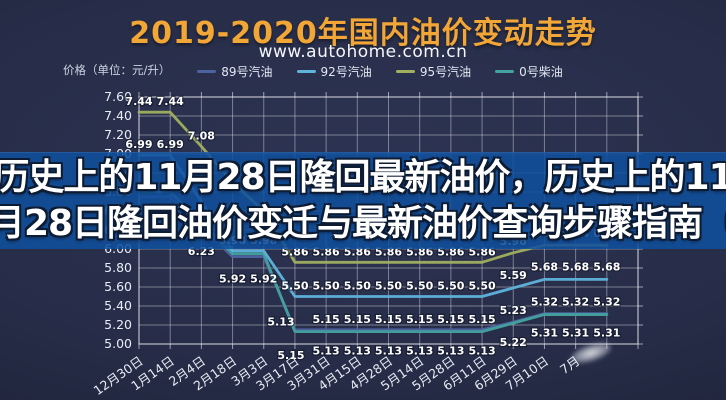  What do you see at coordinates (513, 275) in the screenshot?
I see `svg-text: 5.59` at bounding box center [513, 275].